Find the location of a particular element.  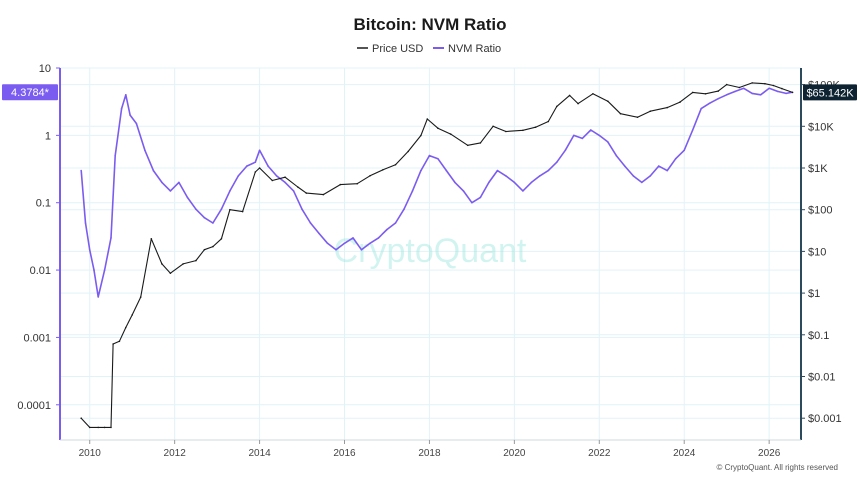

x-tick-label-8: 2026 is located at coordinates (769, 453).